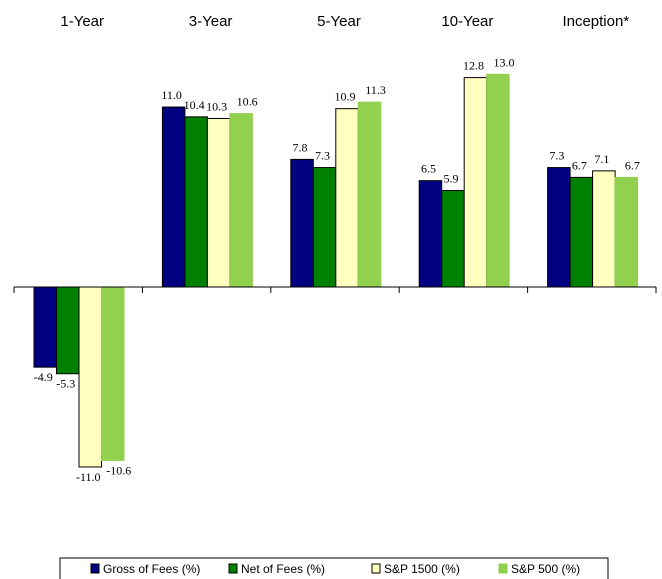 This screenshot has height=579, width=662. What do you see at coordinates (473, 66) in the screenshot?
I see `data-label: 12.8` at bounding box center [473, 66].